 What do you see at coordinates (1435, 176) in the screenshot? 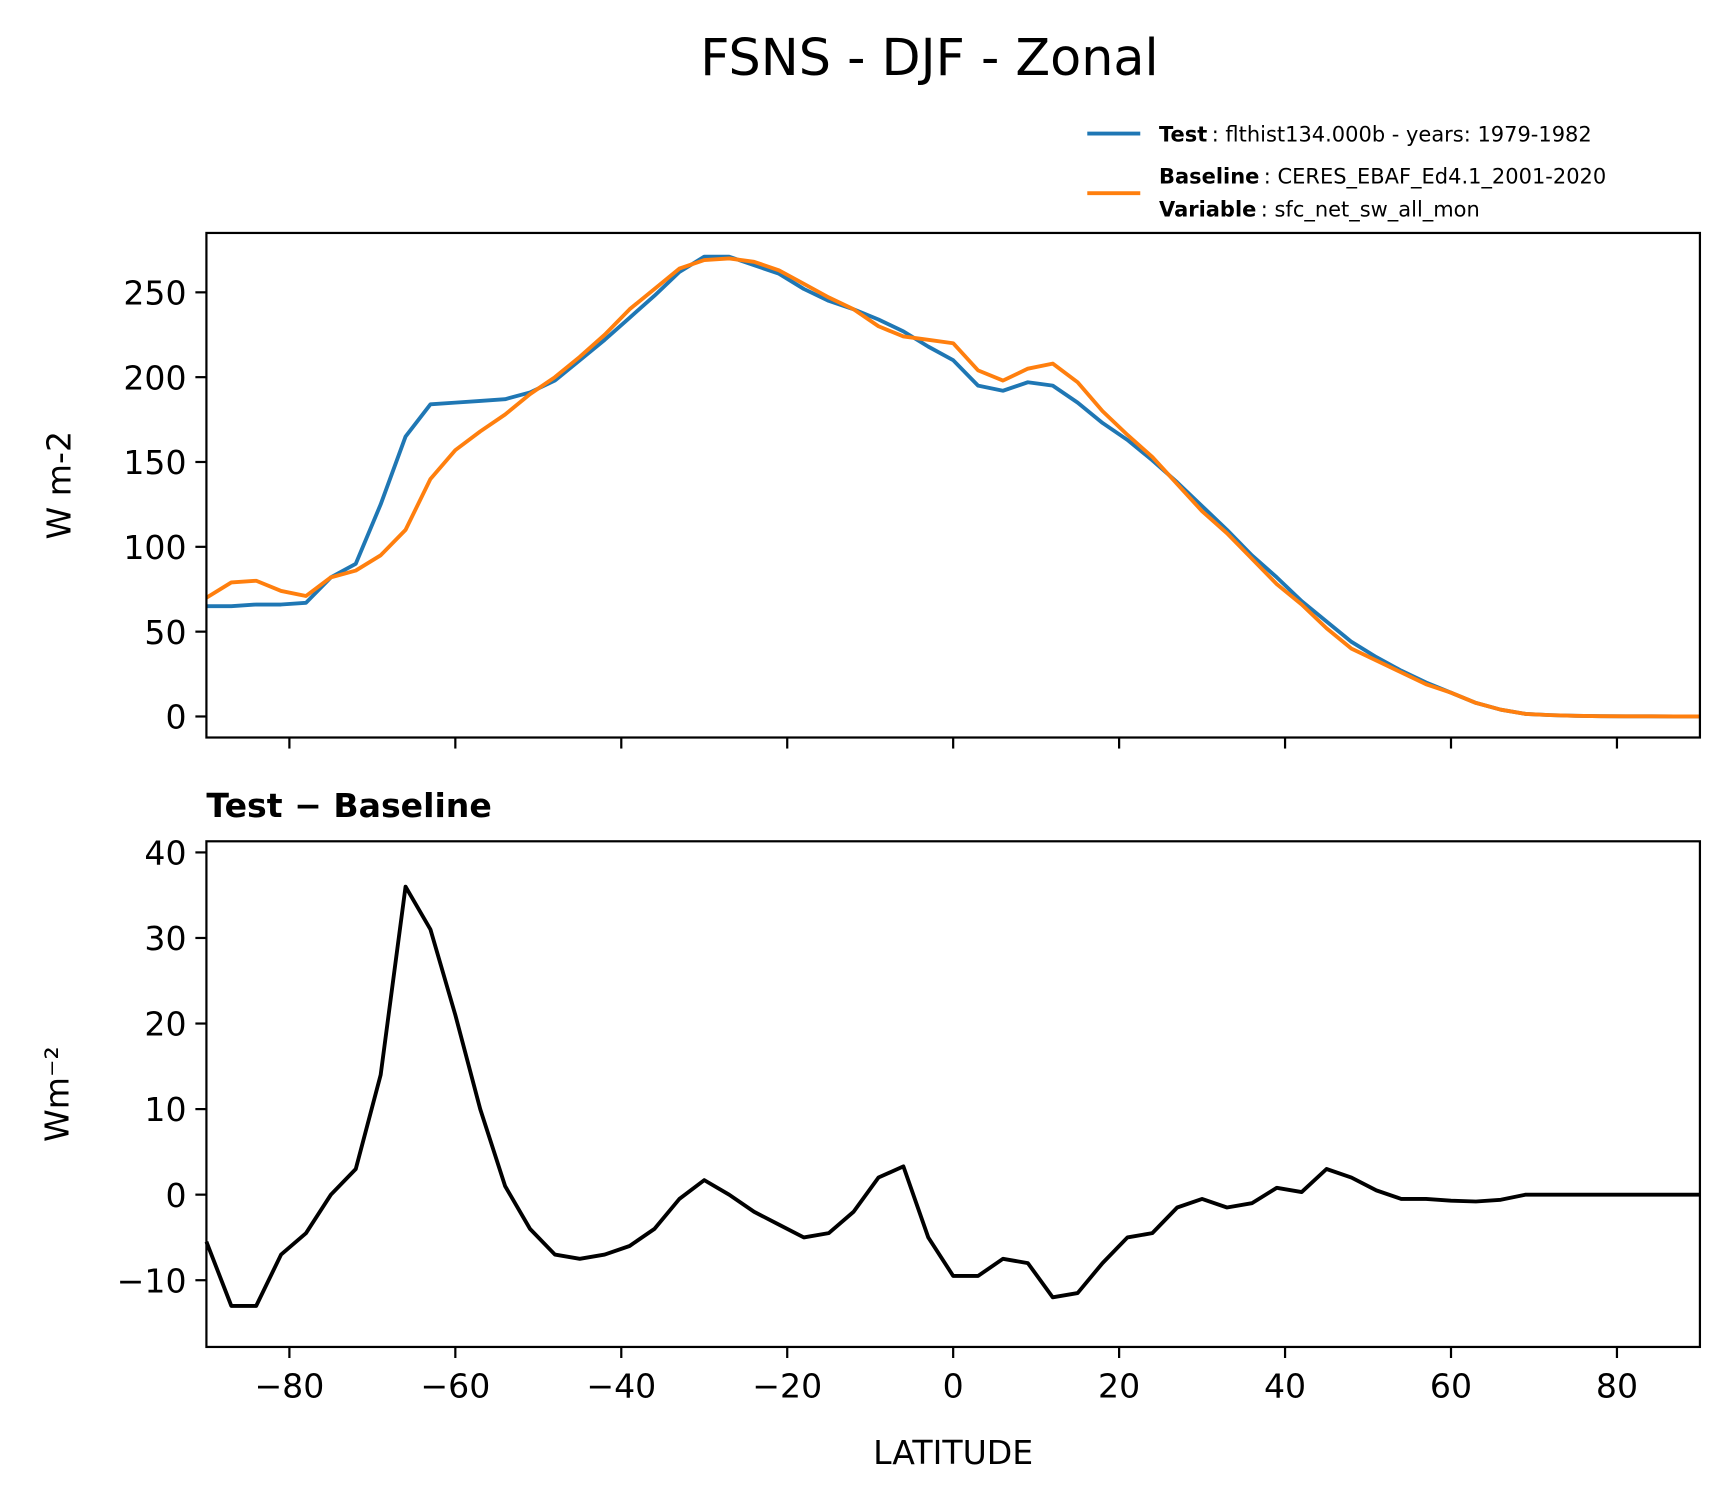
I see `legend-description: : CERES_EBAF_Ed4.1_2001-2020` at bounding box center [1435, 176].